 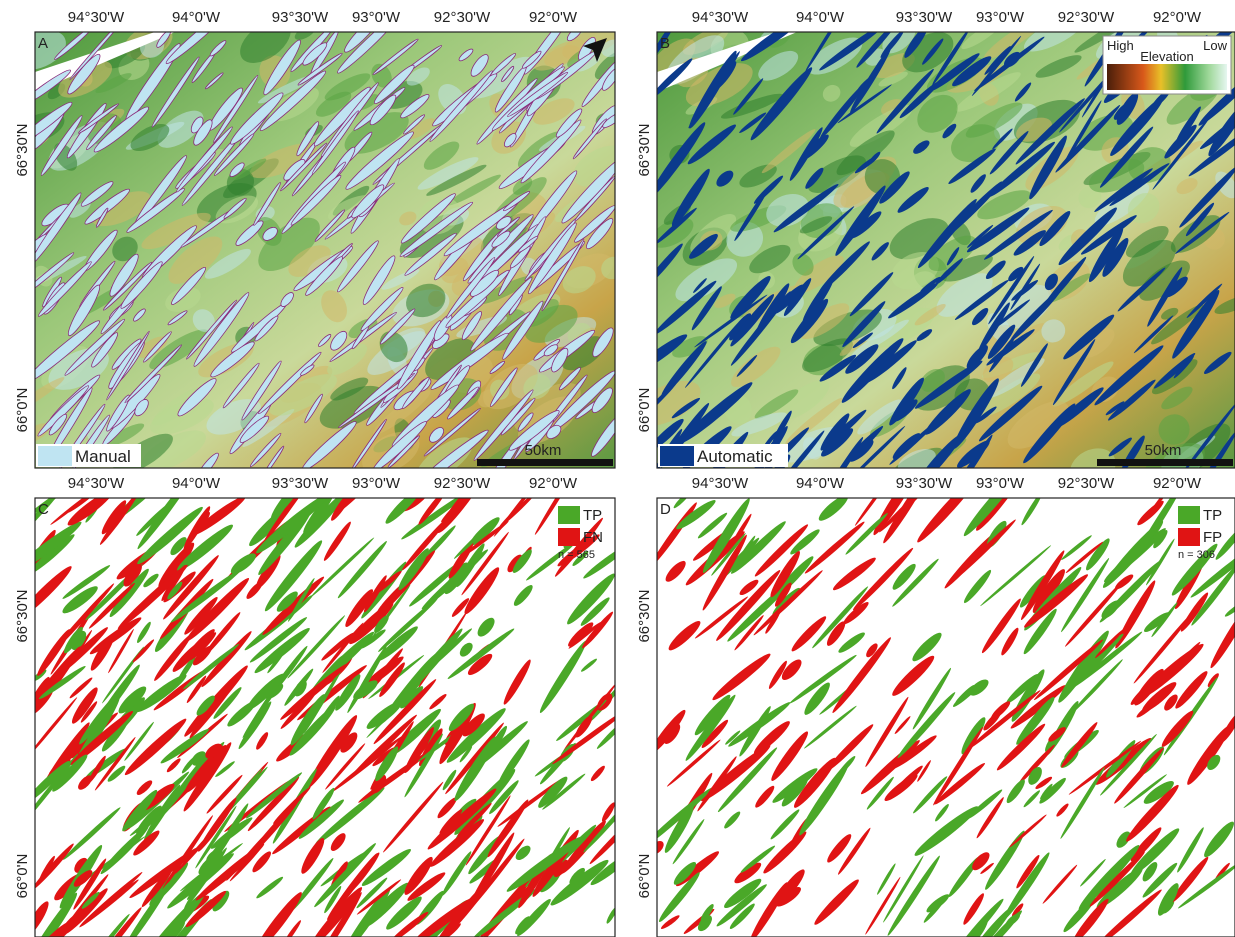 I want to click on legend-swatch, so click(x=1189, y=537).